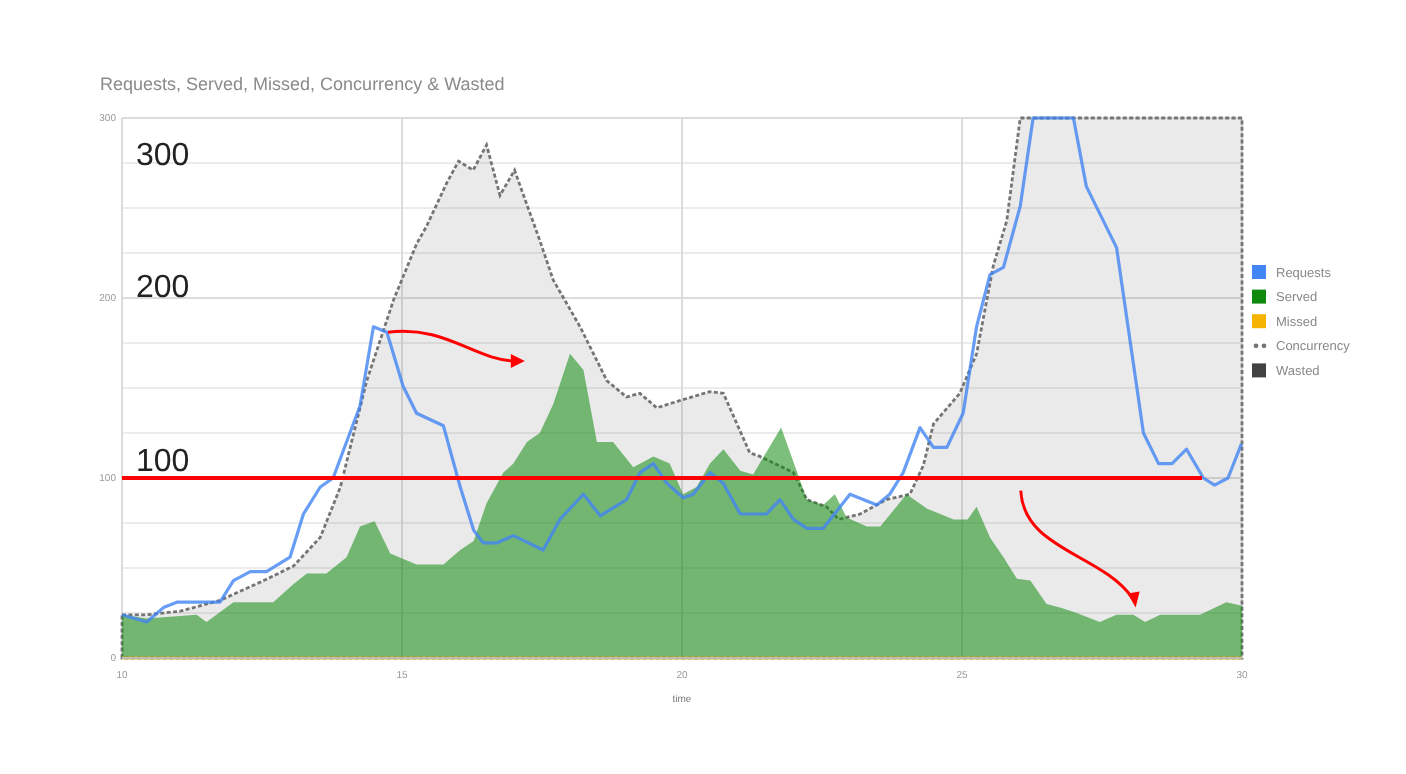  I want to click on annotation: 200, so click(163, 288).